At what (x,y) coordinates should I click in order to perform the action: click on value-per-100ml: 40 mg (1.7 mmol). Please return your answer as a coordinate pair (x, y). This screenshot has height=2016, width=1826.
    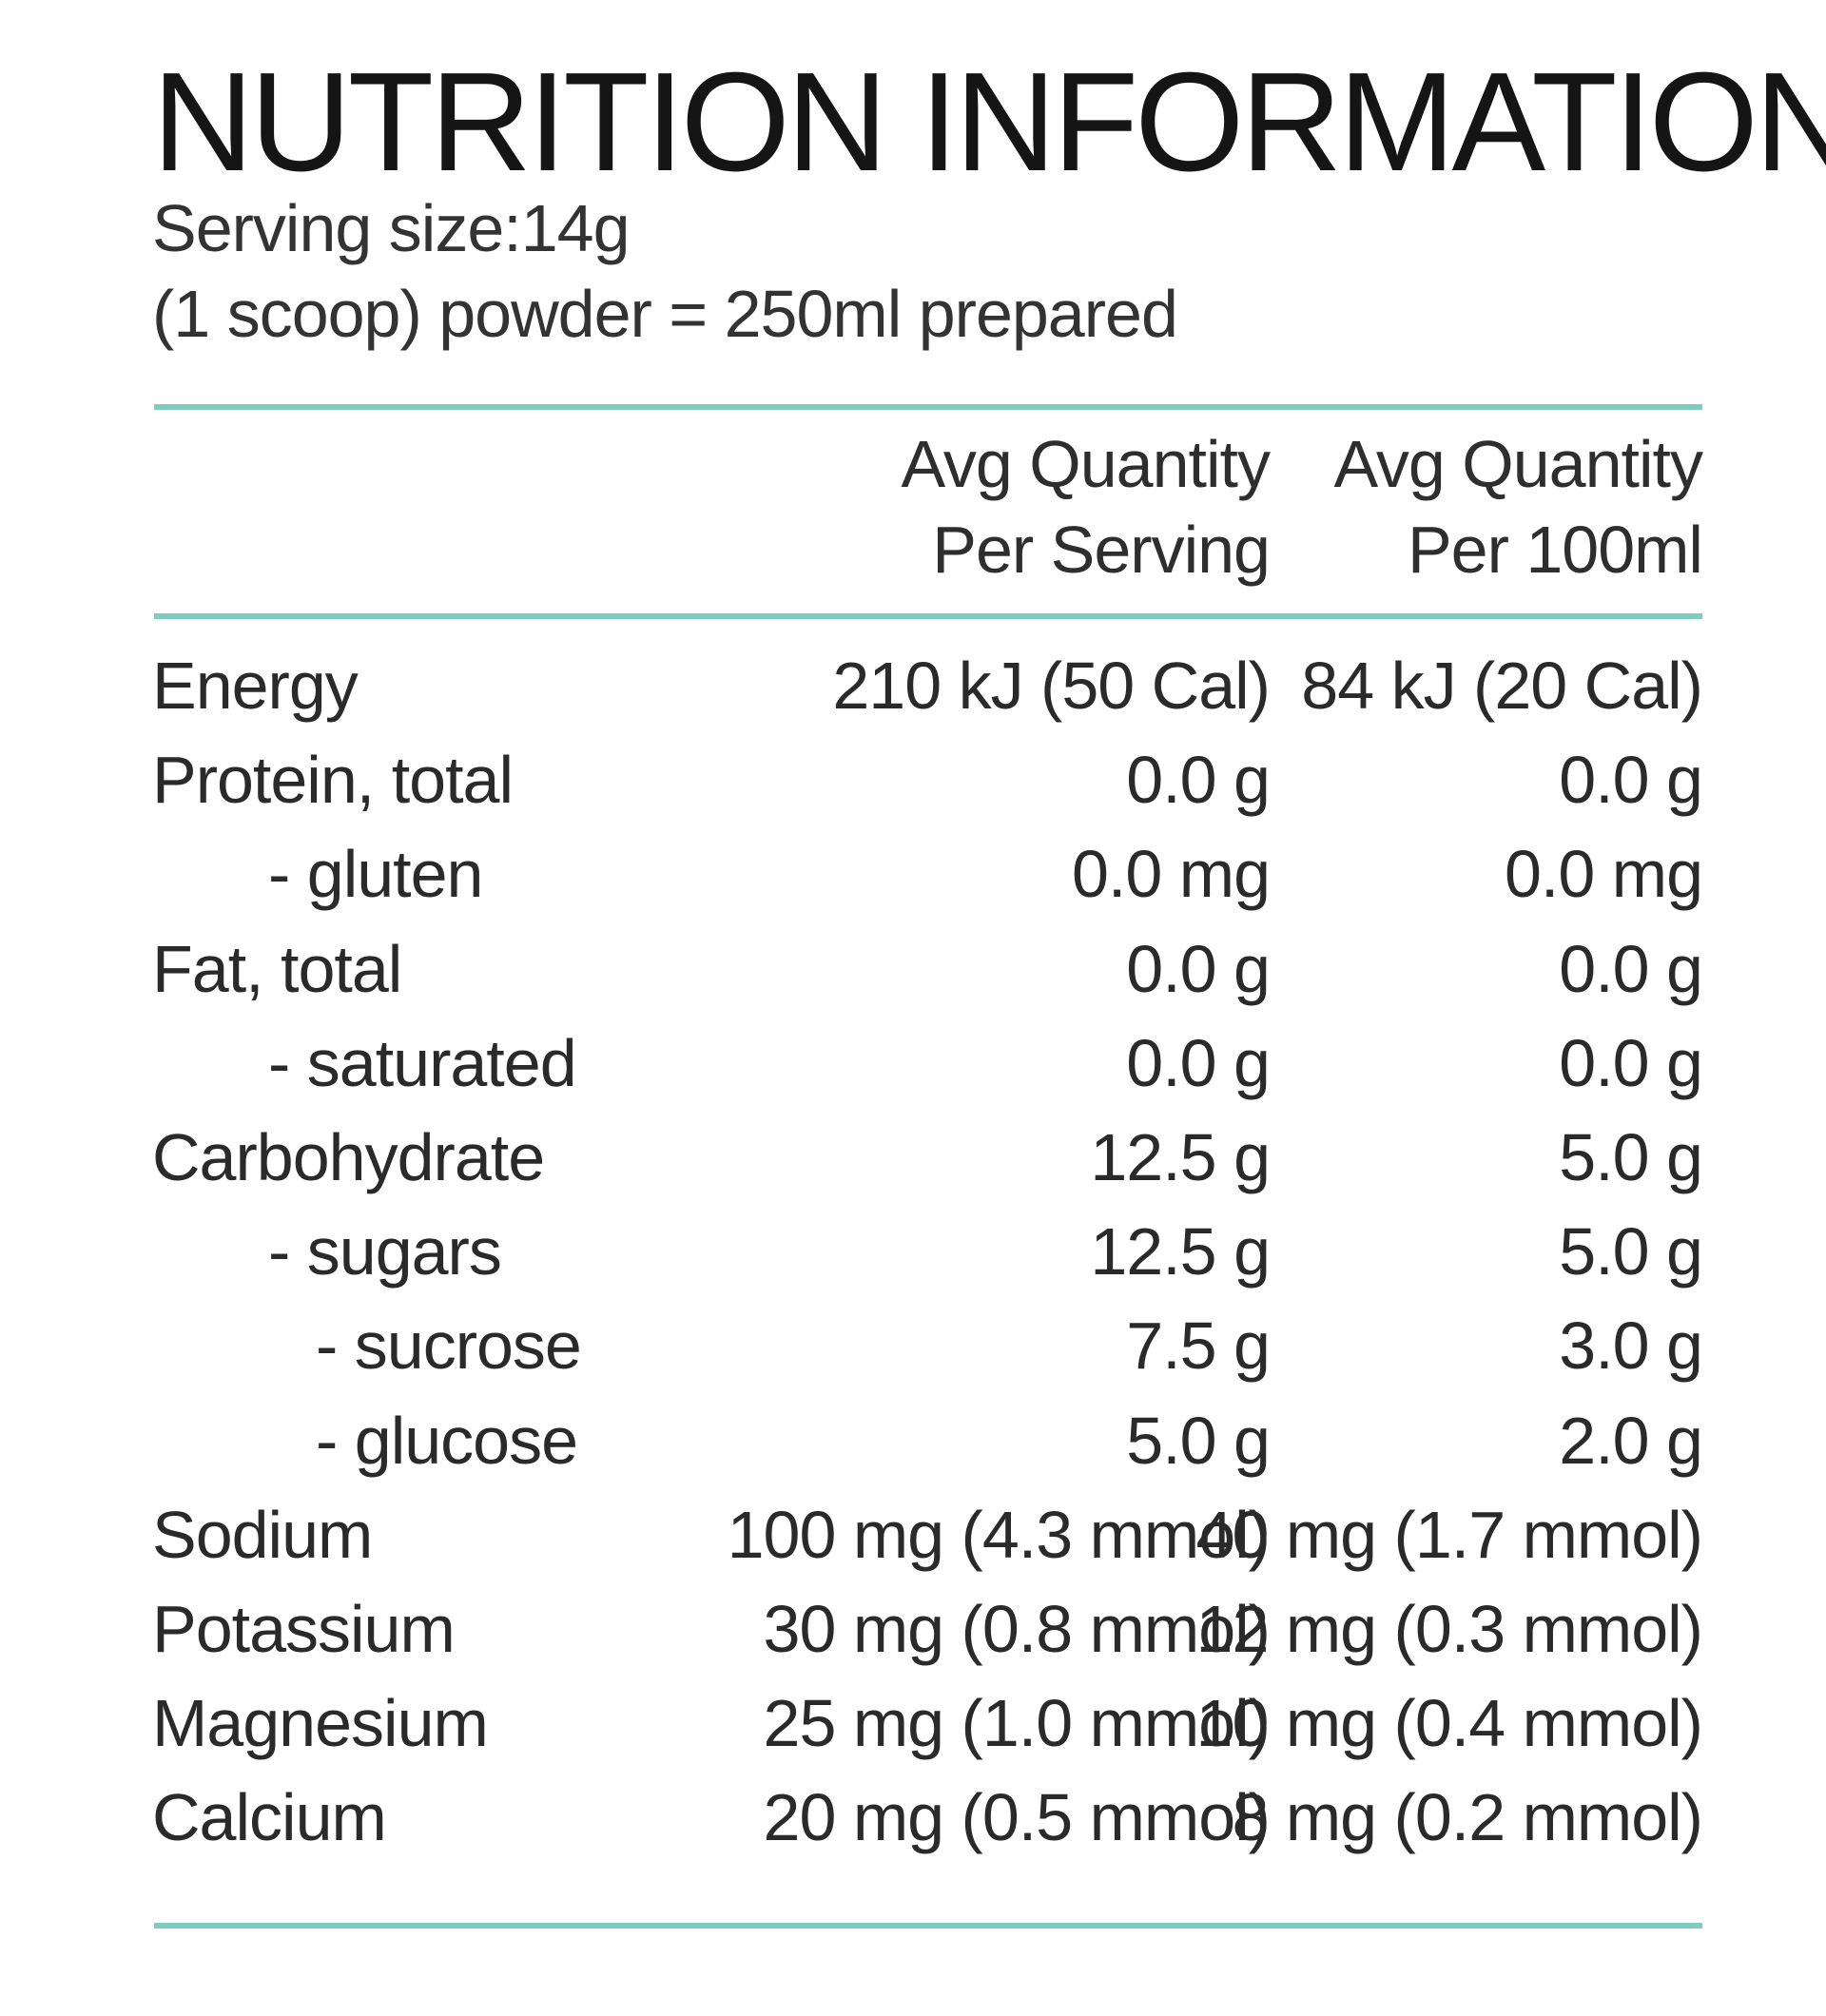
    Looking at the image, I should click on (1449, 1535).